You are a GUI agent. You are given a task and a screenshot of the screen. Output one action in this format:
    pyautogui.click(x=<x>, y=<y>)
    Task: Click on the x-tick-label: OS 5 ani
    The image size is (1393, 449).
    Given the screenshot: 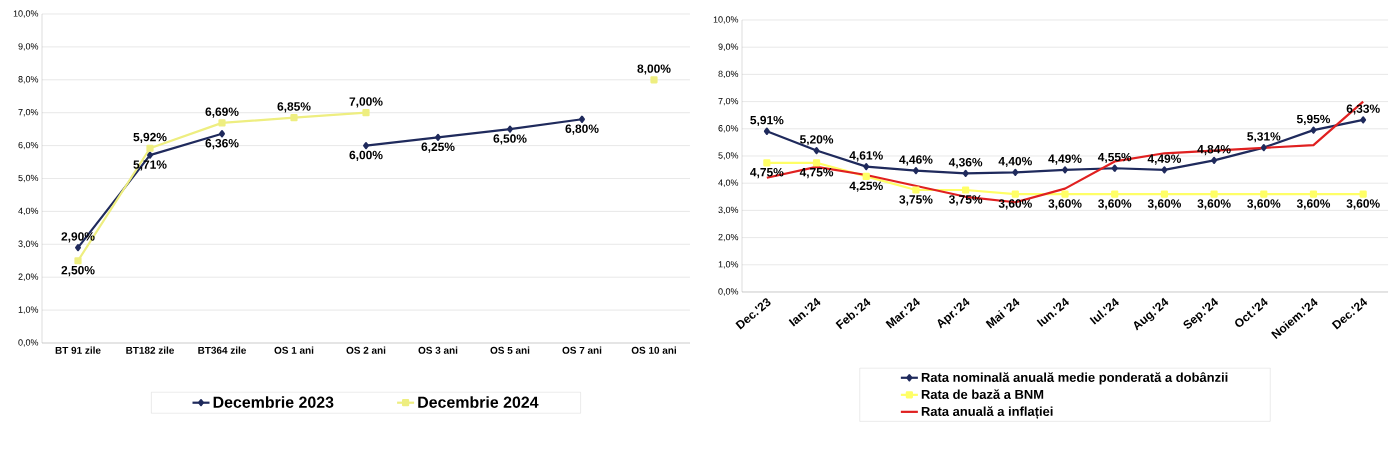 What is the action you would take?
    pyautogui.click(x=510, y=350)
    